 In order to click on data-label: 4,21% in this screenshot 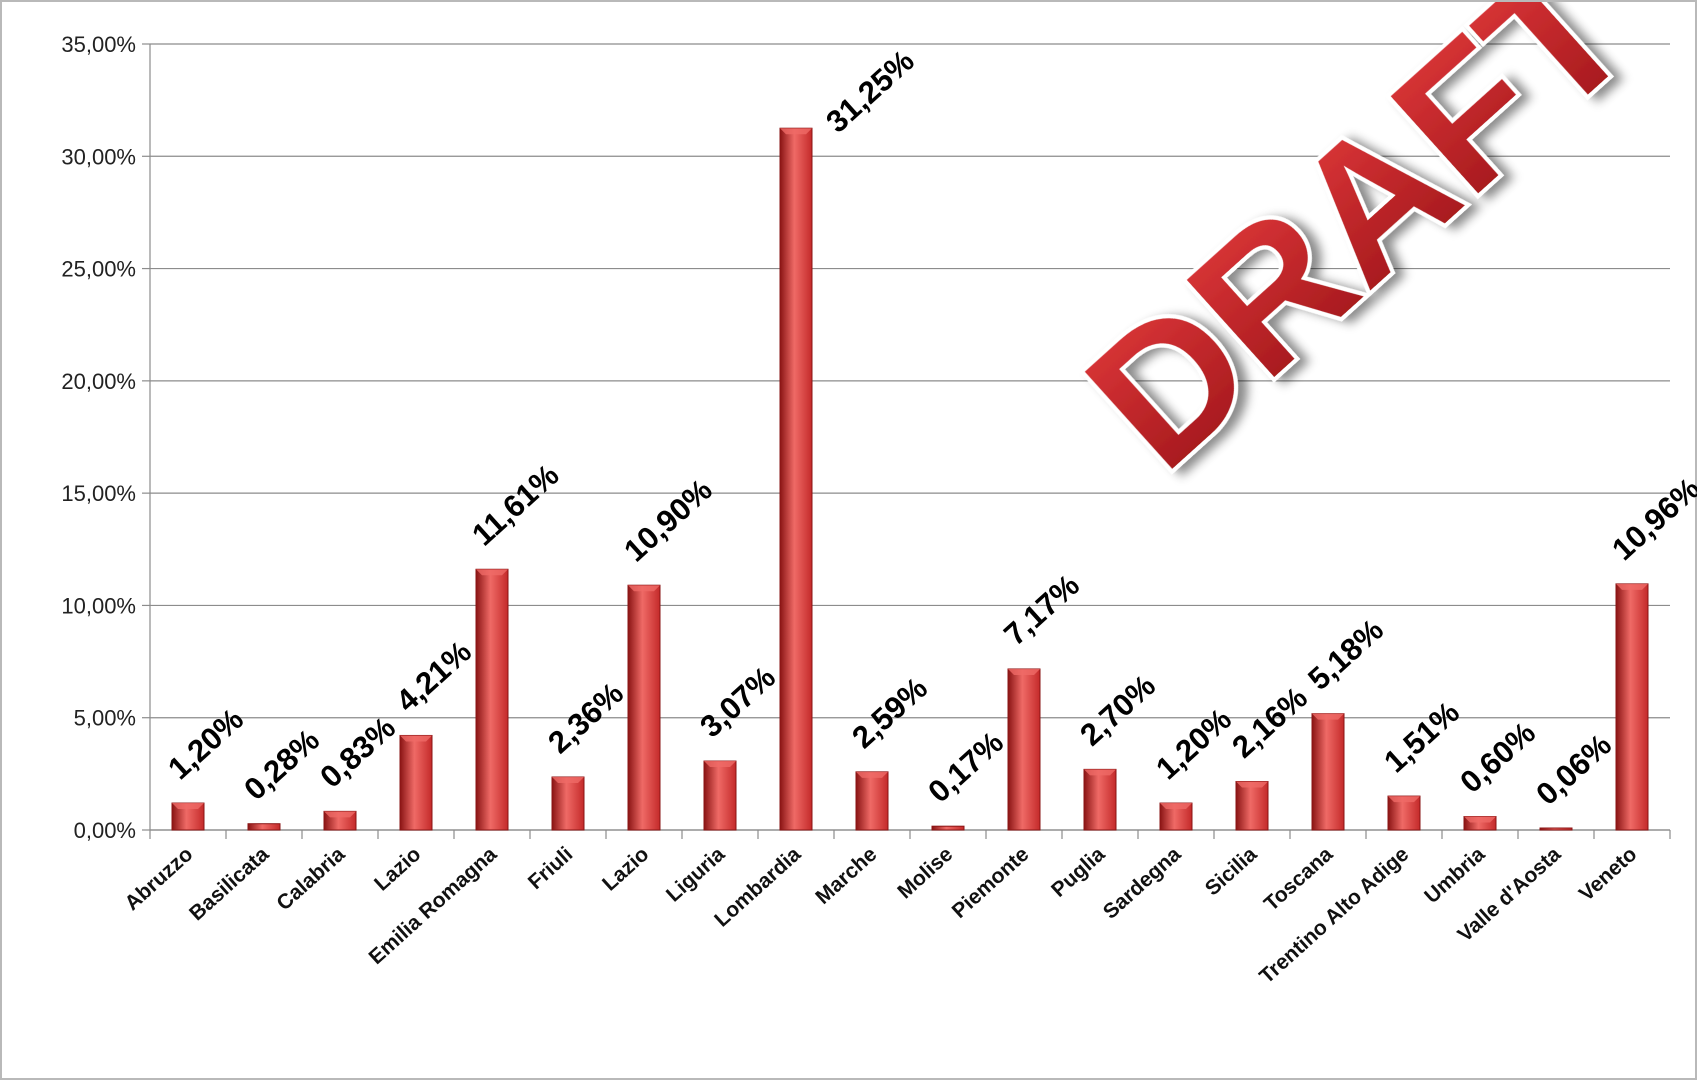, I will do `click(433, 676)`.